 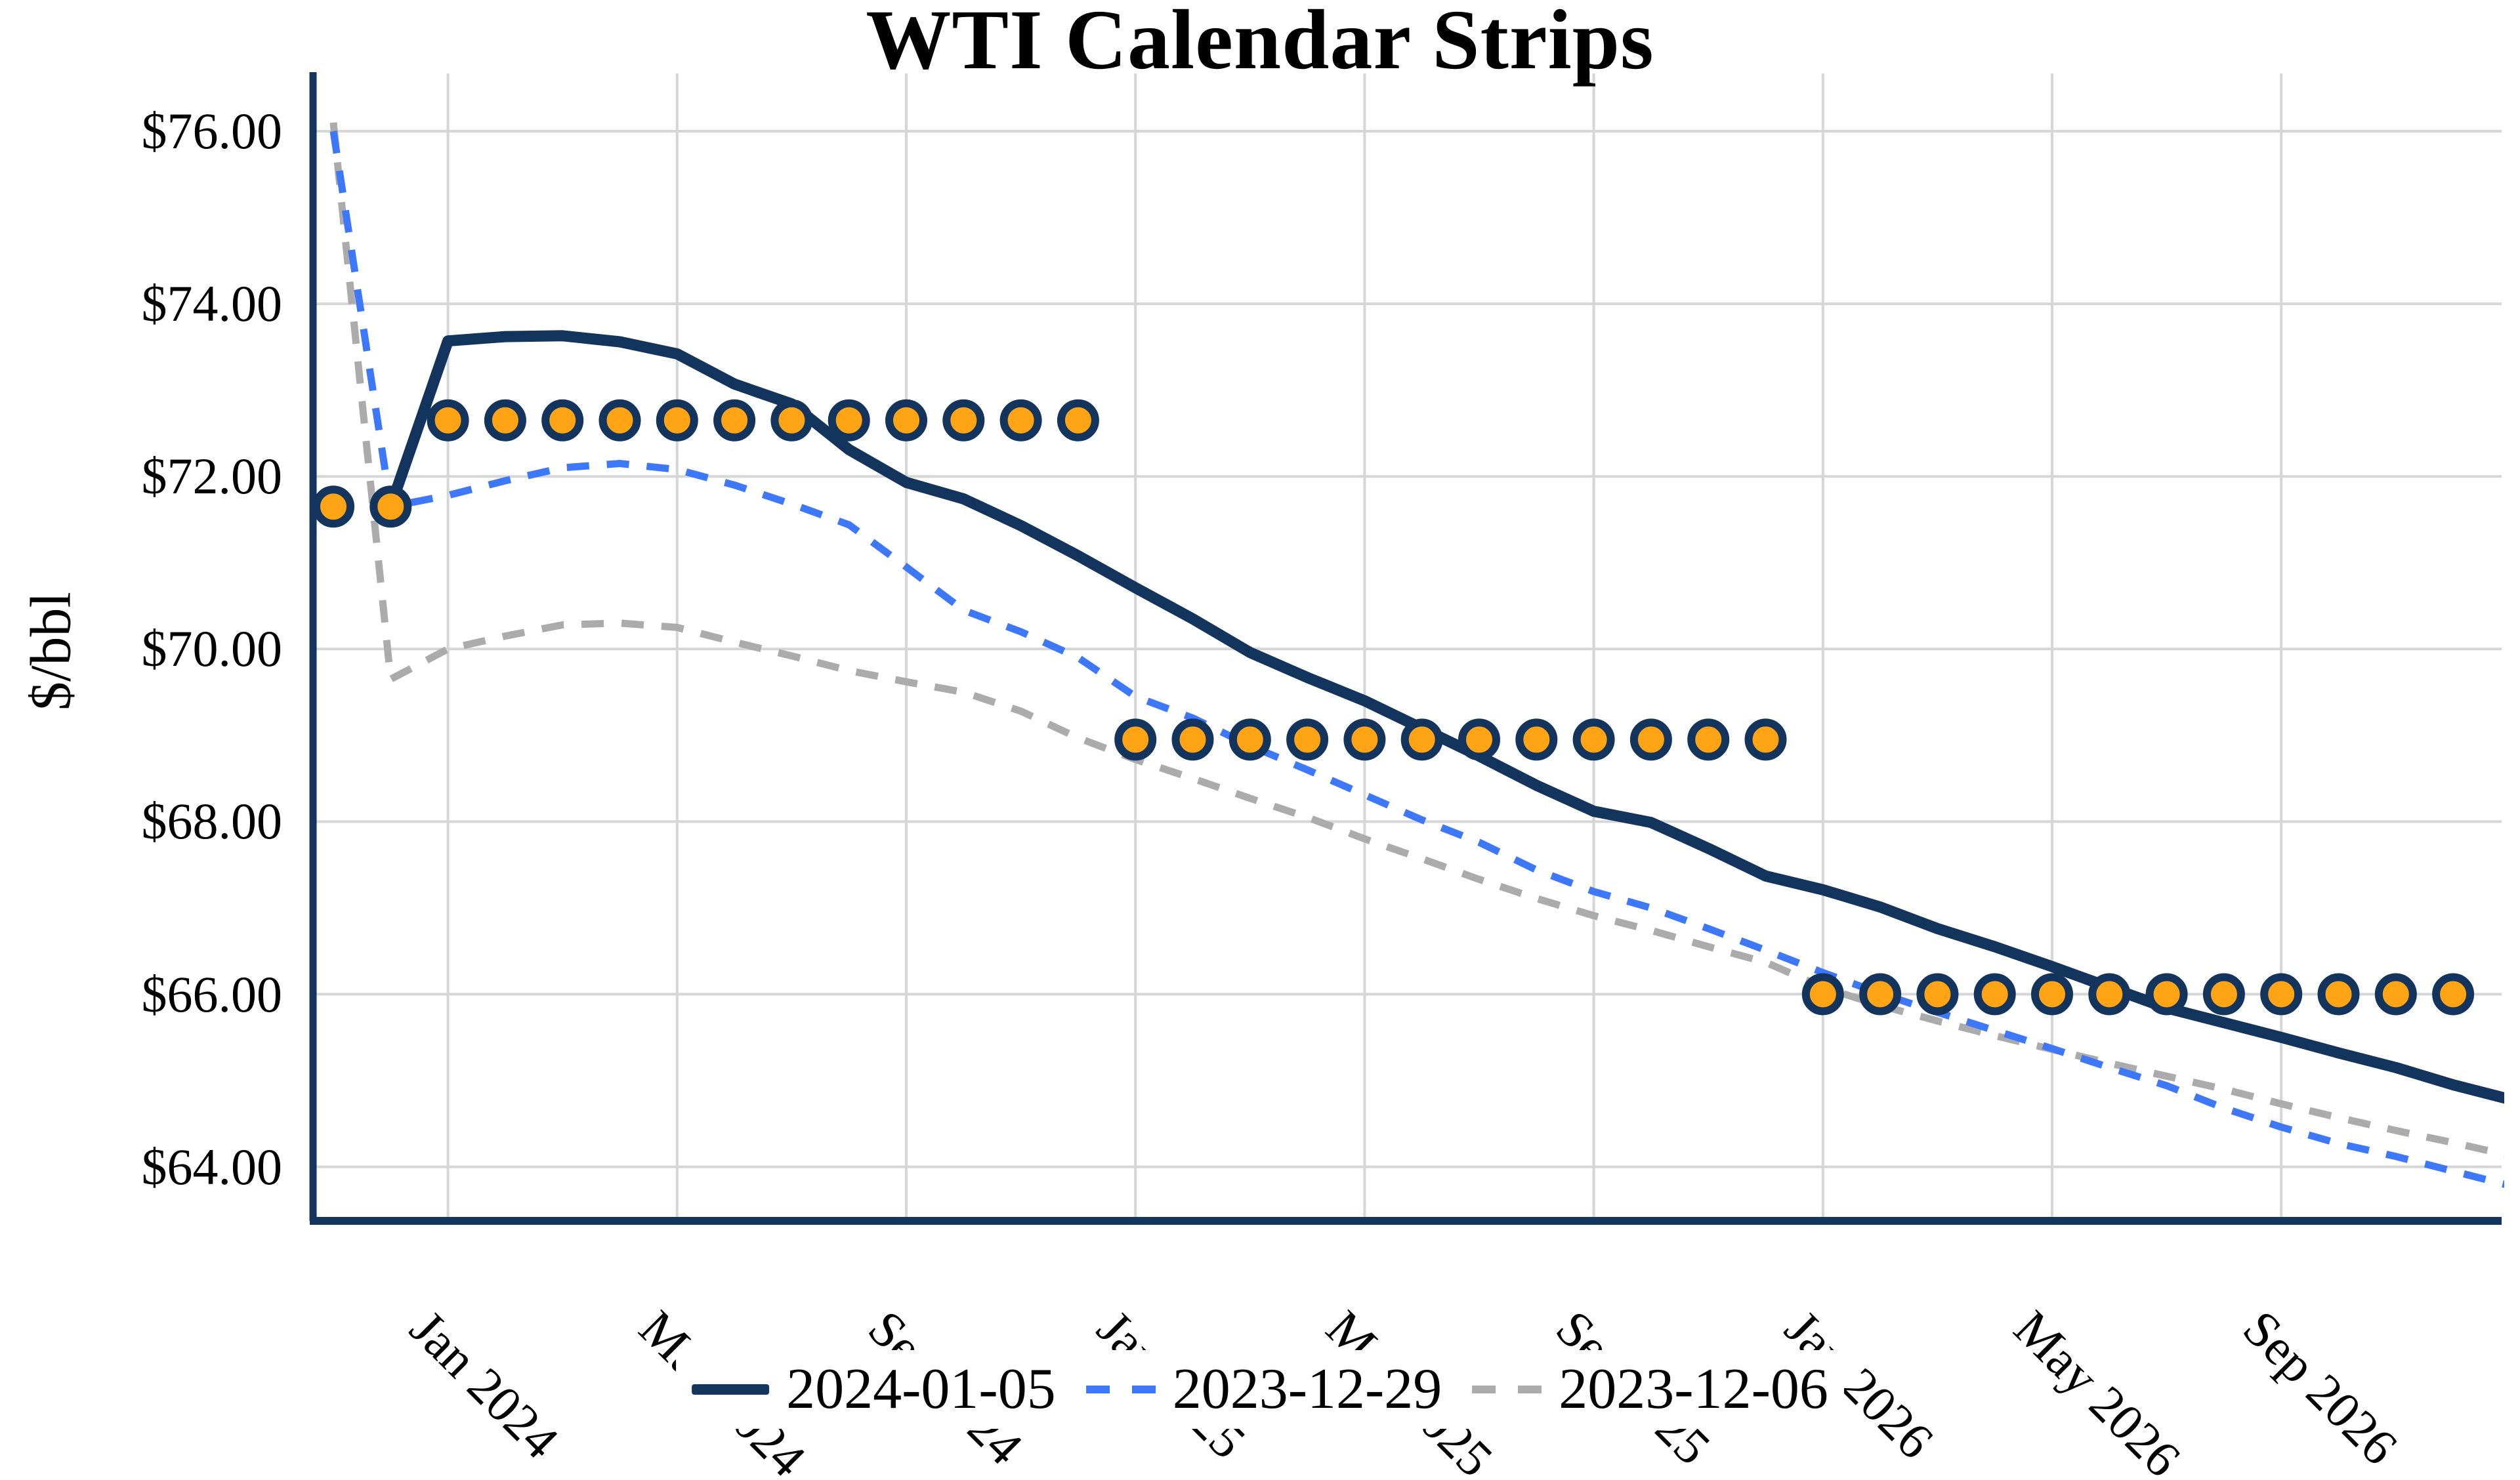 I want to click on legend-item-2023-12-06: 2023-12-06, so click(x=1650, y=1389).